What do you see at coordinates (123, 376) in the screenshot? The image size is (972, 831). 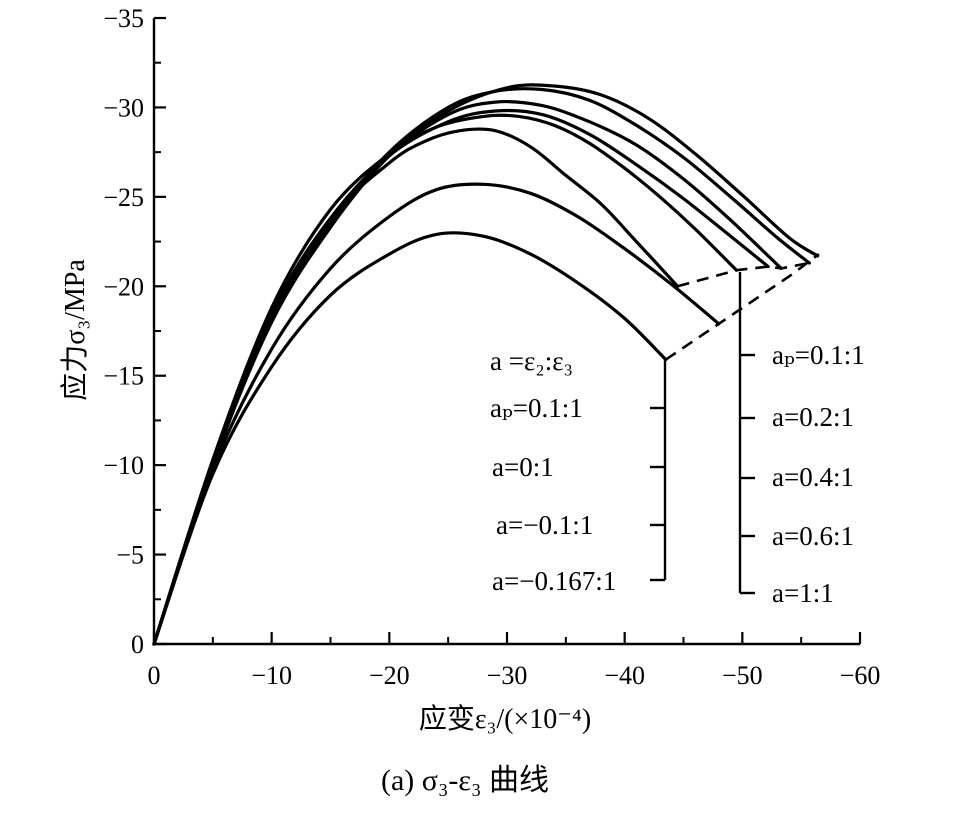 I see `y-tick-label: −15` at bounding box center [123, 376].